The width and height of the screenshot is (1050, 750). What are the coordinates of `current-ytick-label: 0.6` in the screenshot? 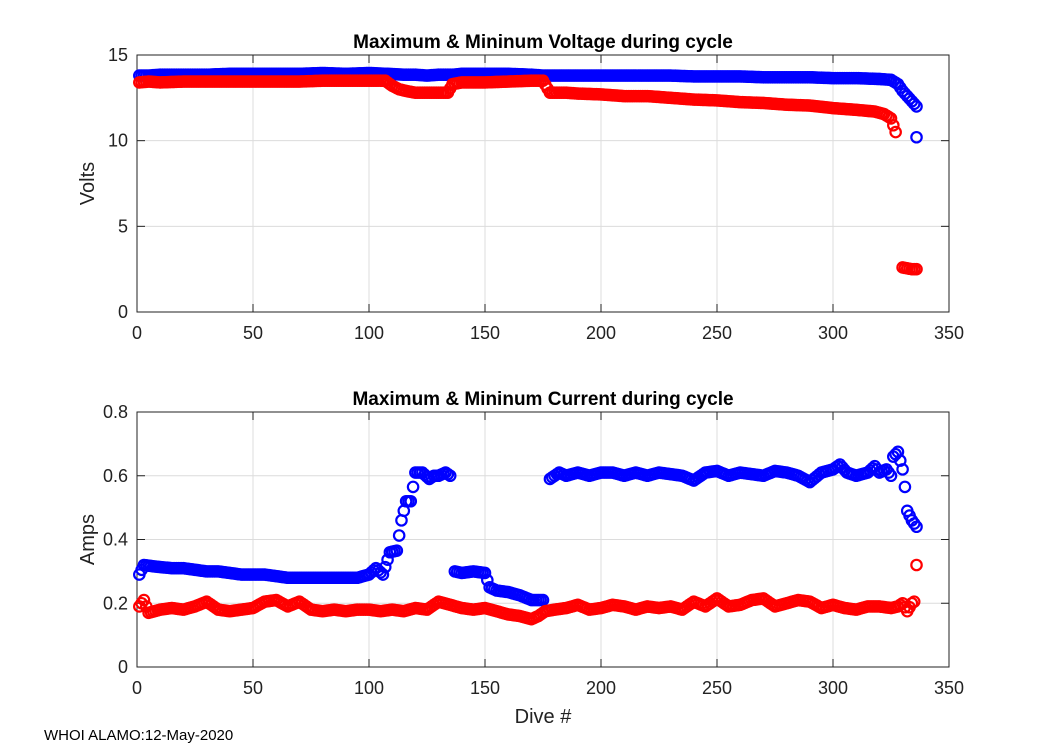 It's located at (115, 476).